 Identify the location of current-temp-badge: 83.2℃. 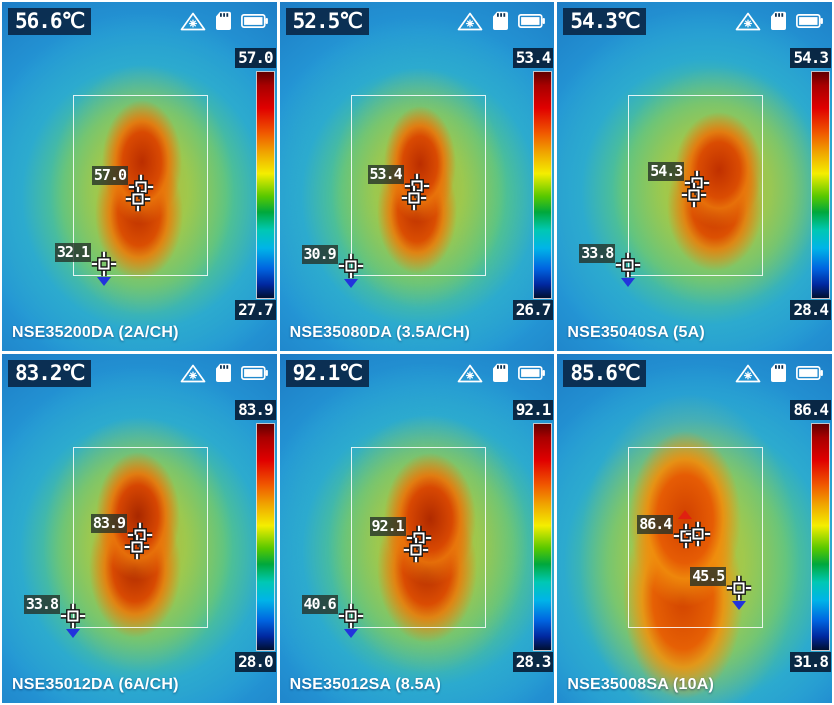
(50, 373).